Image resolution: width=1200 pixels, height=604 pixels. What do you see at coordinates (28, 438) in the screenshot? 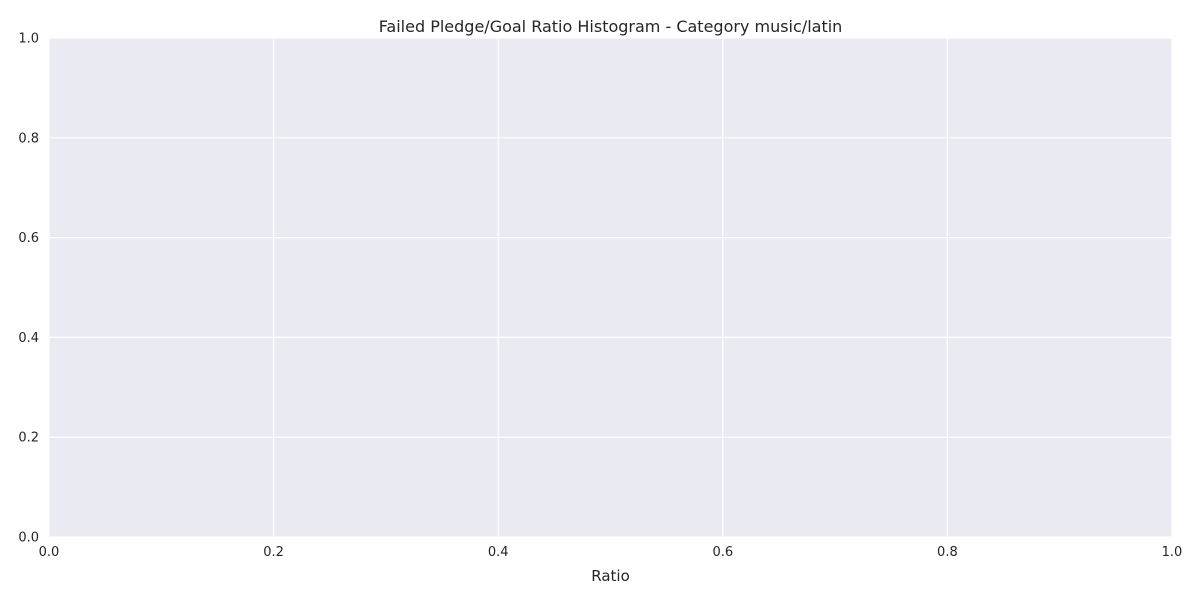
I see `y-tick-label: 0.2` at bounding box center [28, 438].